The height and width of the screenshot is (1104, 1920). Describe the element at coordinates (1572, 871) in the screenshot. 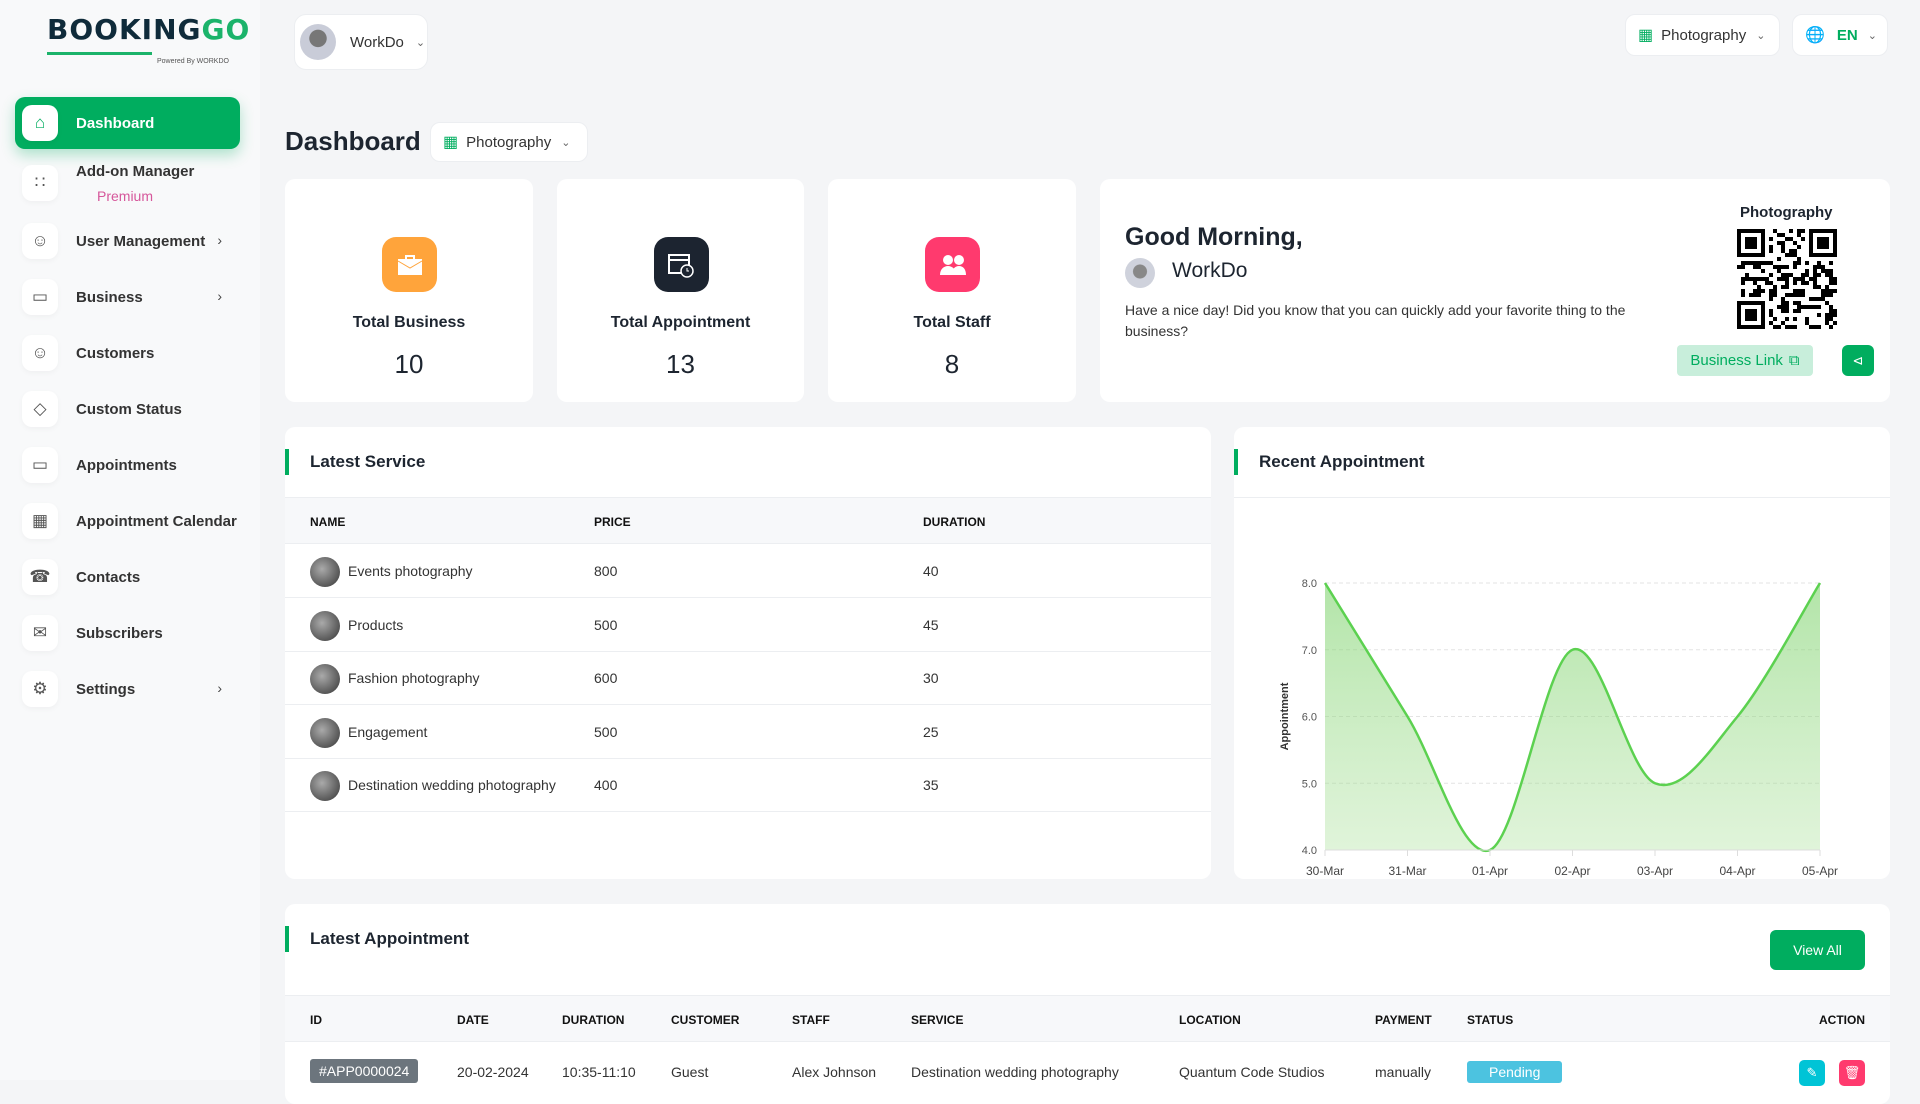

I see `x-tick-label: 02-Apr` at that location.